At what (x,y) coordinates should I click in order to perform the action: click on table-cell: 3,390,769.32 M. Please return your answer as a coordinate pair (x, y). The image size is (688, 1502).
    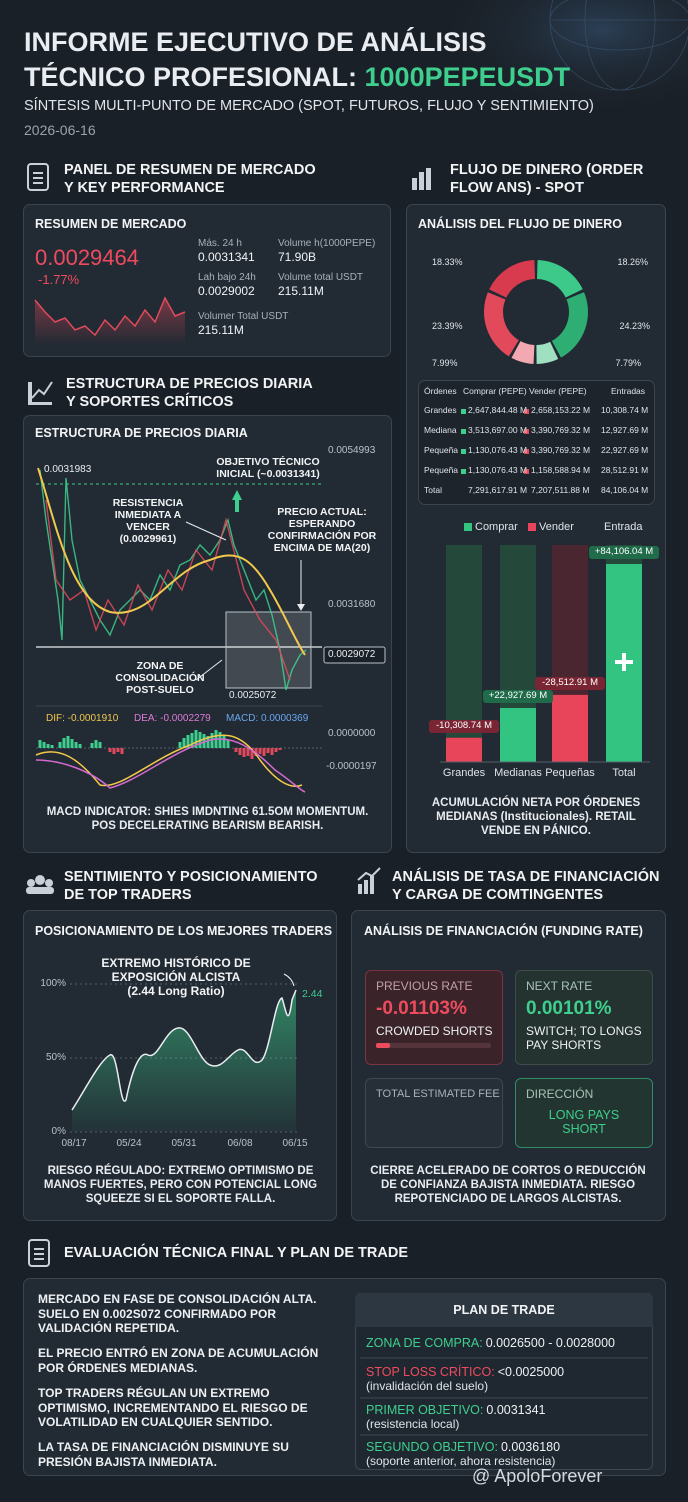
    Looking at the image, I should click on (561, 450).